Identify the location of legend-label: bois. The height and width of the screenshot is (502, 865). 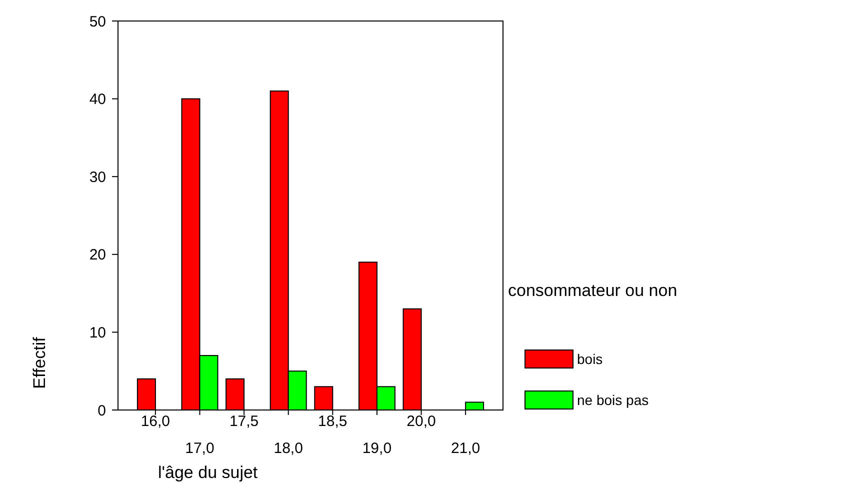
(590, 358).